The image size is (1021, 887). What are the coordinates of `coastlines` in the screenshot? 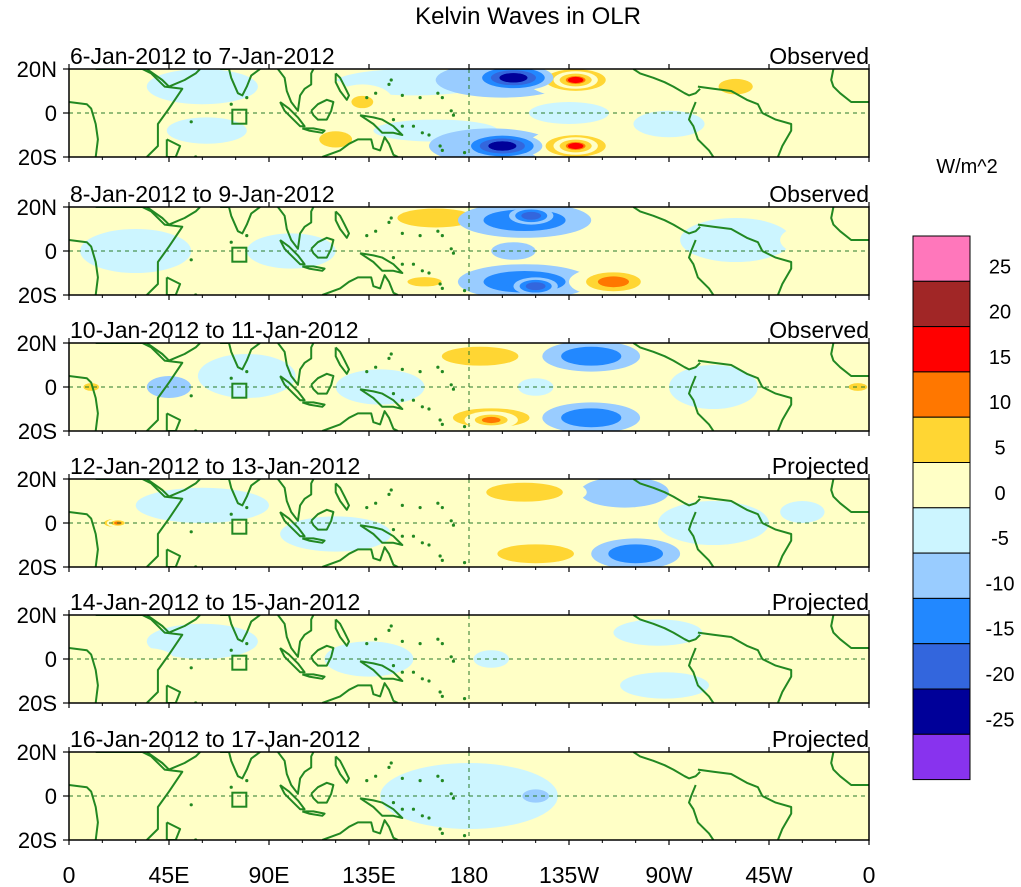 It's located at (469, 387).